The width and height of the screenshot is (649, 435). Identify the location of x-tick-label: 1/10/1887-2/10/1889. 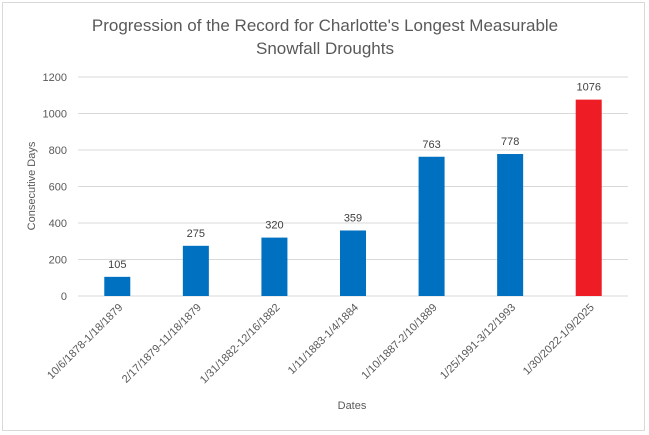
(399, 342).